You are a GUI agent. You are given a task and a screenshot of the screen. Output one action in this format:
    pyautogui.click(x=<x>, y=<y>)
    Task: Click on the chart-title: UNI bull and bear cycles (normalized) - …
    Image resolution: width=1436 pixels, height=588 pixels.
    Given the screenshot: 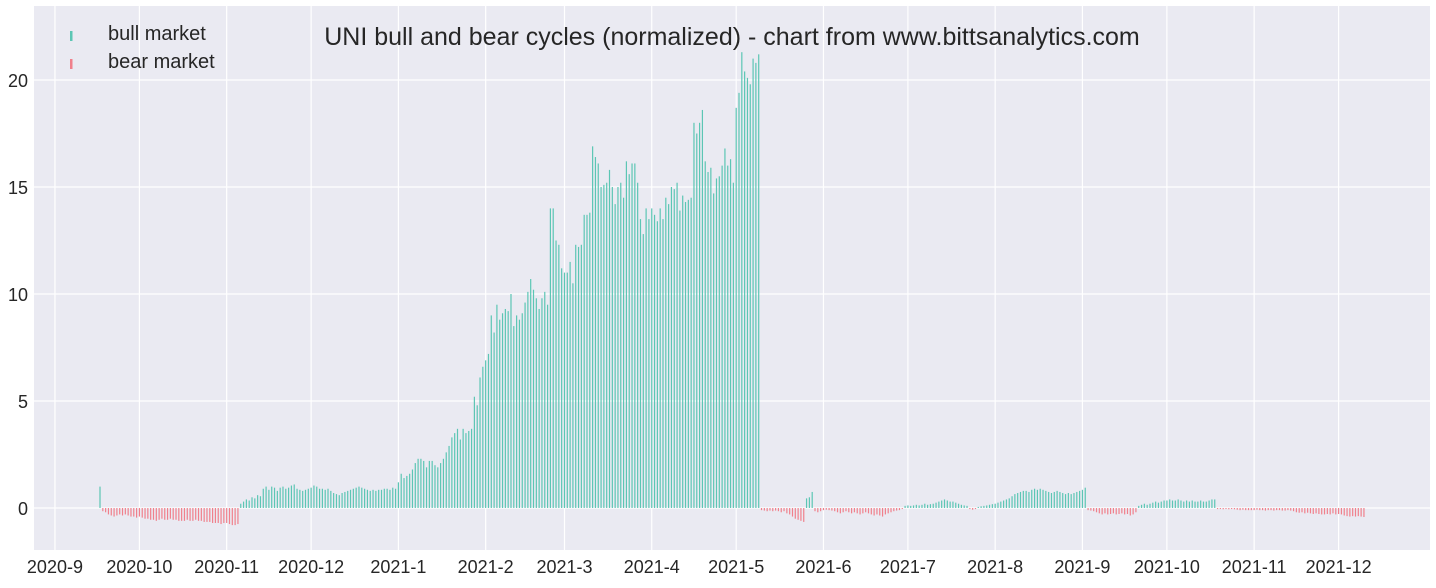 What is the action you would take?
    pyautogui.click(x=732, y=37)
    